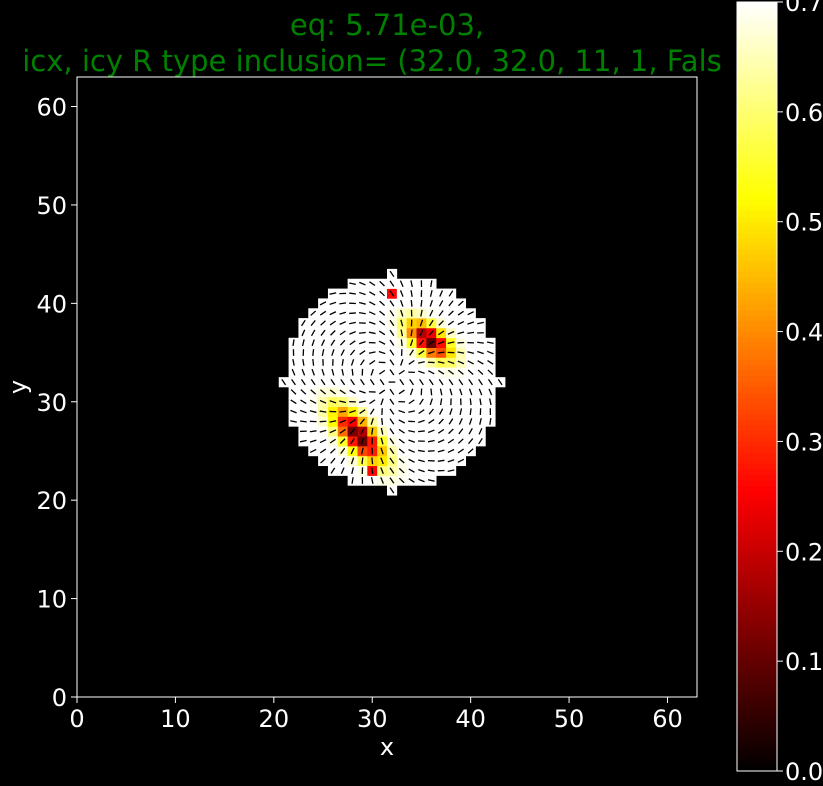  I want to click on y-tick-label: 60, so click(51, 108).